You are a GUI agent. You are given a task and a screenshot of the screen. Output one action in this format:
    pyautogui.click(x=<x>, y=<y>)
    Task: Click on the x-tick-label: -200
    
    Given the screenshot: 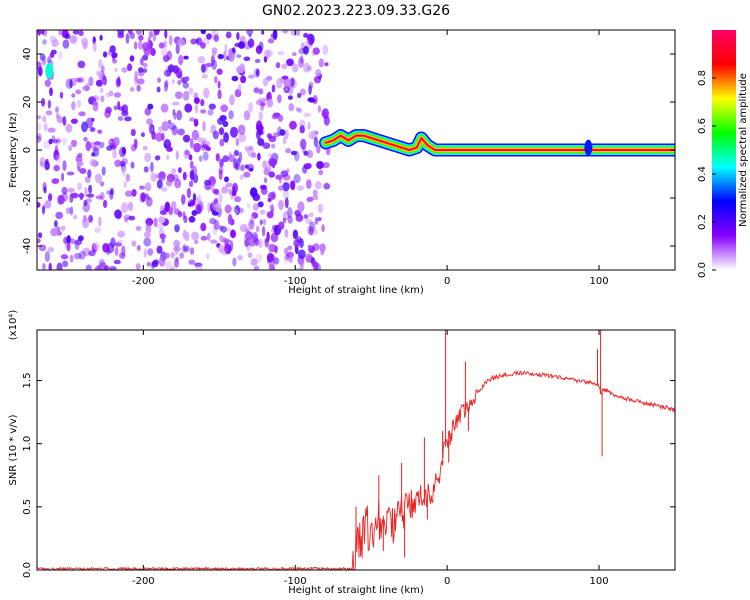 What is the action you would take?
    pyautogui.click(x=143, y=281)
    